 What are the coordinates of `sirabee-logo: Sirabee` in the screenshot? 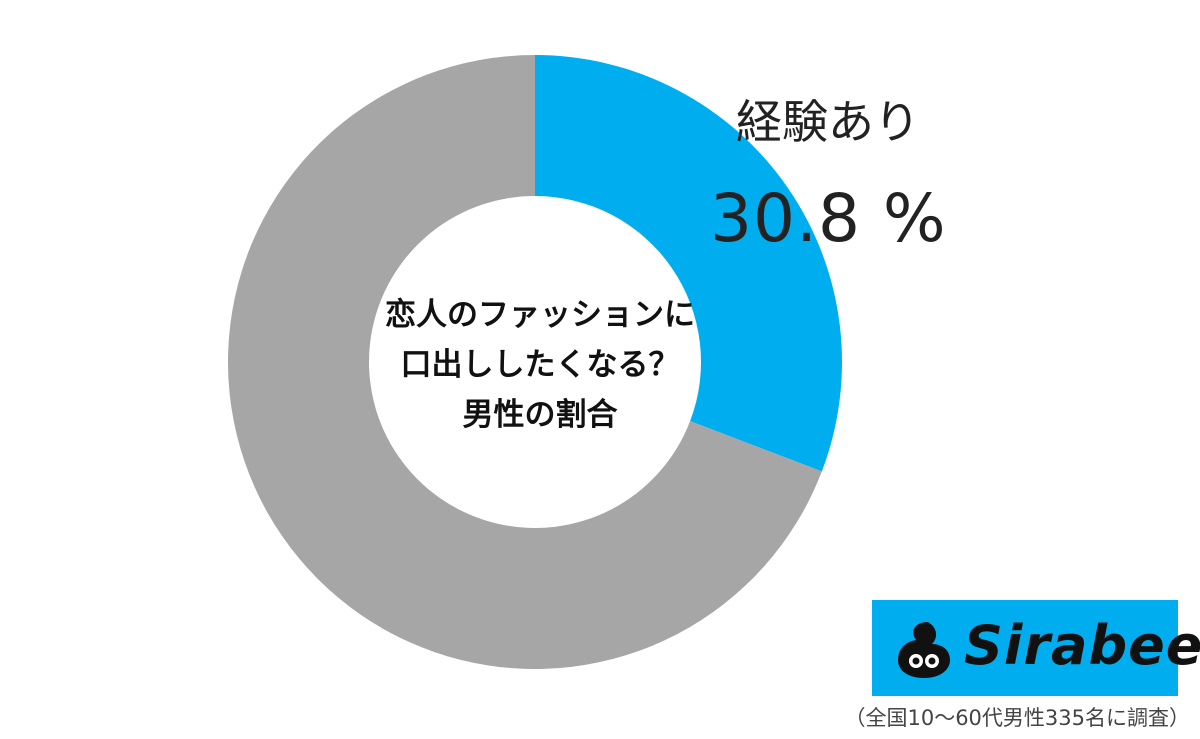 It's located at (1036, 648).